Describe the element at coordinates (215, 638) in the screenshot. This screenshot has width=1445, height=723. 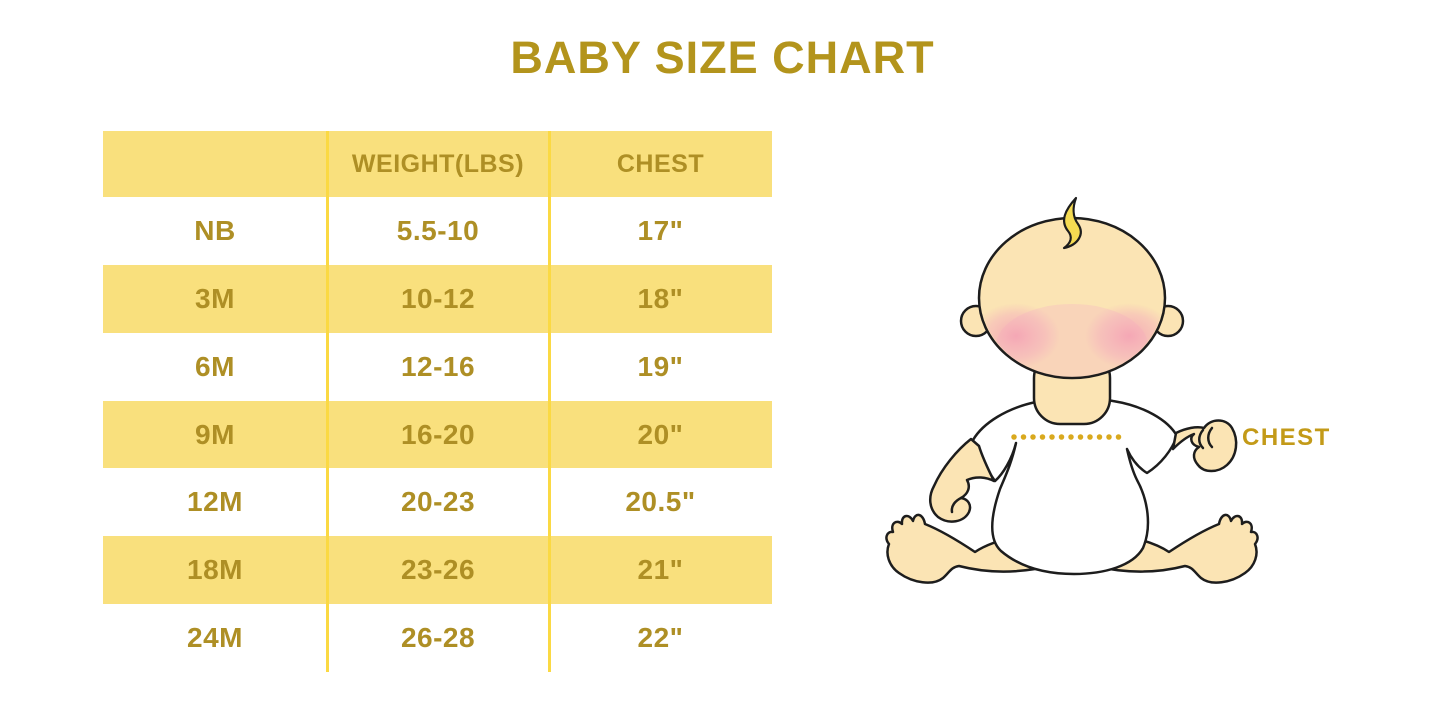
I see `cell-size: 24M` at that location.